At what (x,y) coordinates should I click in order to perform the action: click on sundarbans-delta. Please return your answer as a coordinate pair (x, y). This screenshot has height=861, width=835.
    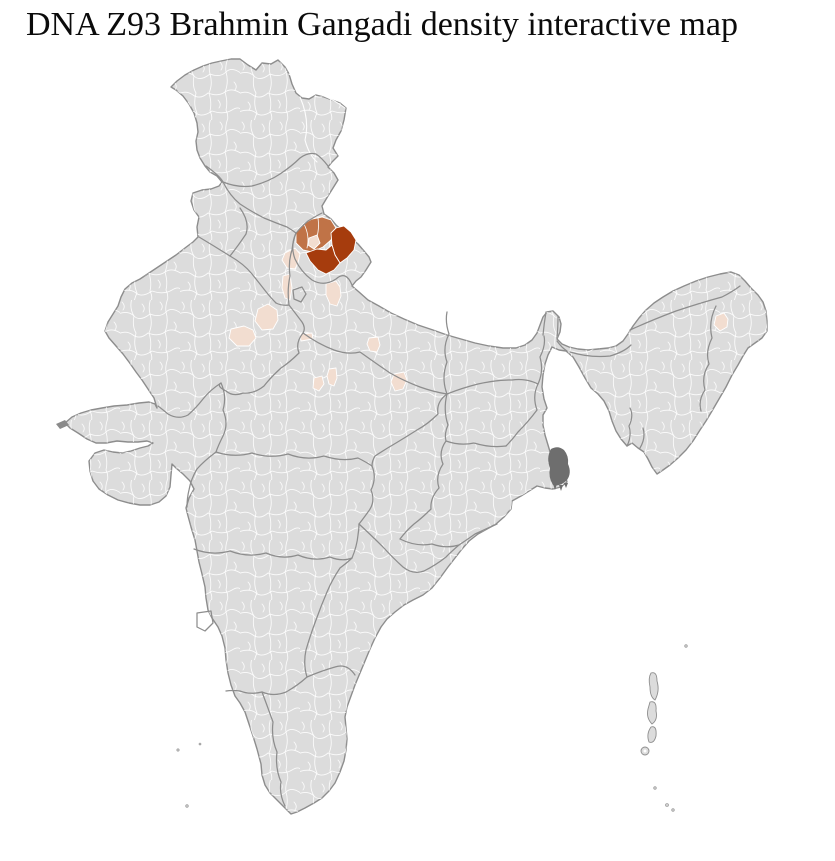
    Looking at the image, I should click on (559, 469).